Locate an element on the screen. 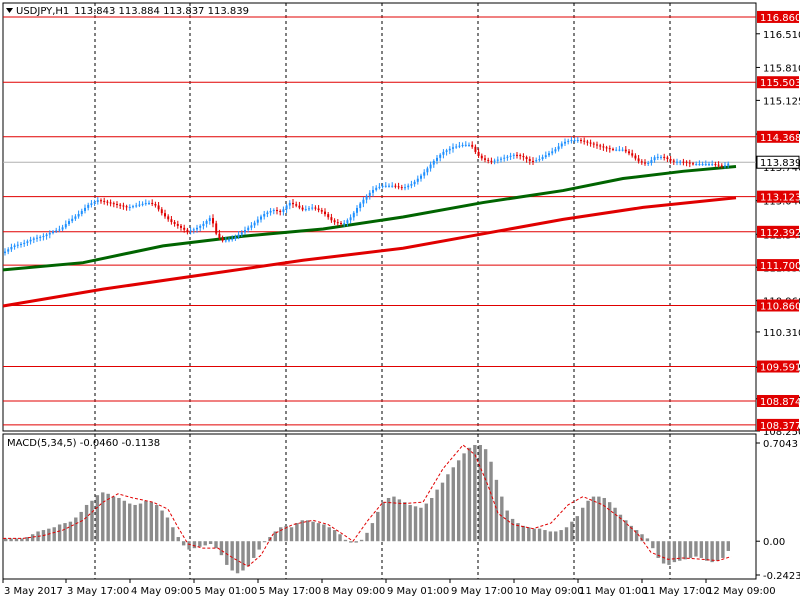 Image resolution: width=800 pixels, height=600 pixels. price-tick-label: 115.125 is located at coordinates (781, 101).